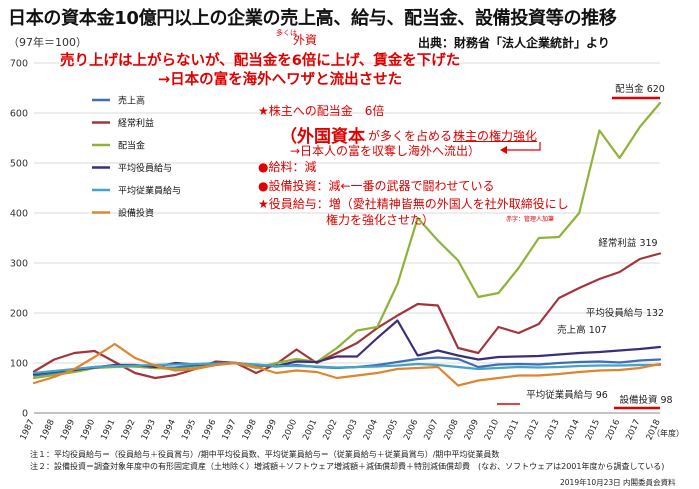 Image resolution: width=699 pixels, height=489 pixels. What do you see at coordinates (495, 136) in the screenshot?
I see `annotation-shareholder-power: 株主の権力強化` at bounding box center [495, 136].